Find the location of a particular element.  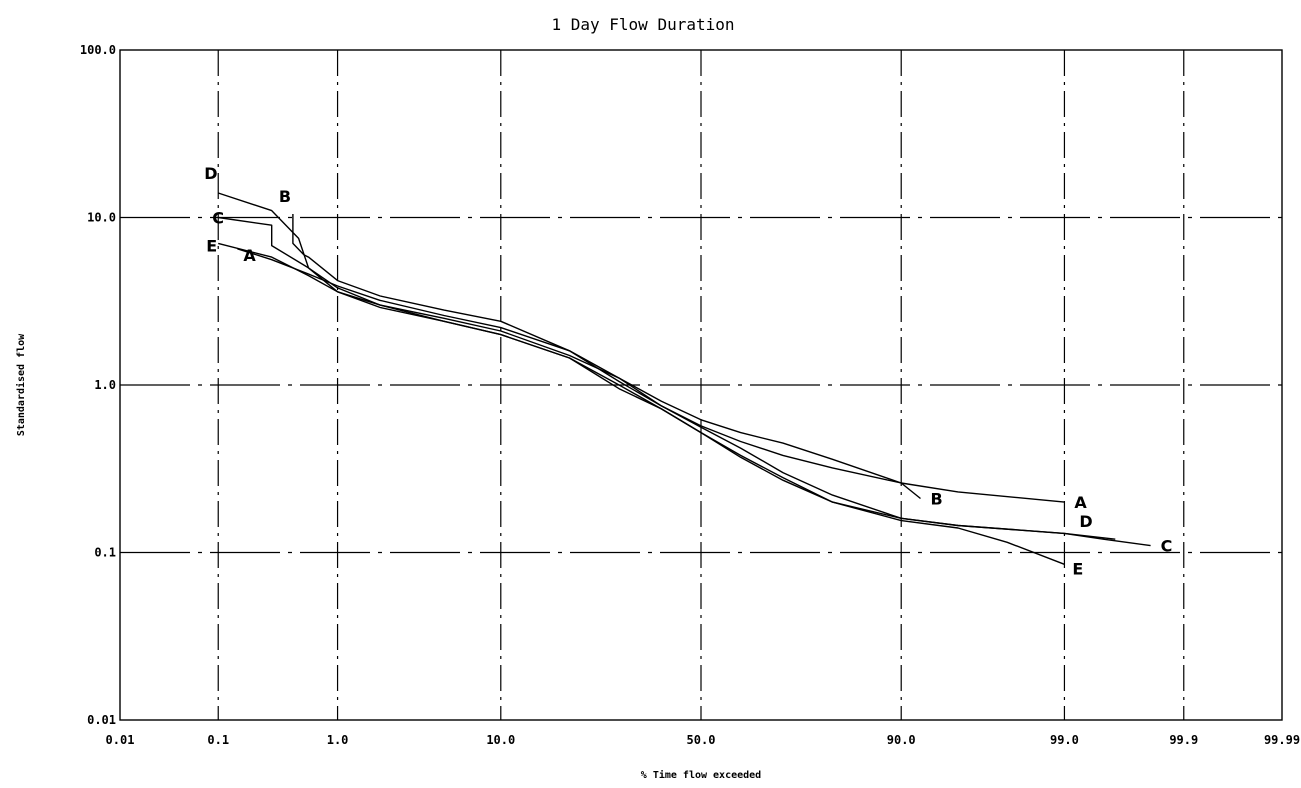

x-tick-label-99-9: 99.9 is located at coordinates (1183, 740).